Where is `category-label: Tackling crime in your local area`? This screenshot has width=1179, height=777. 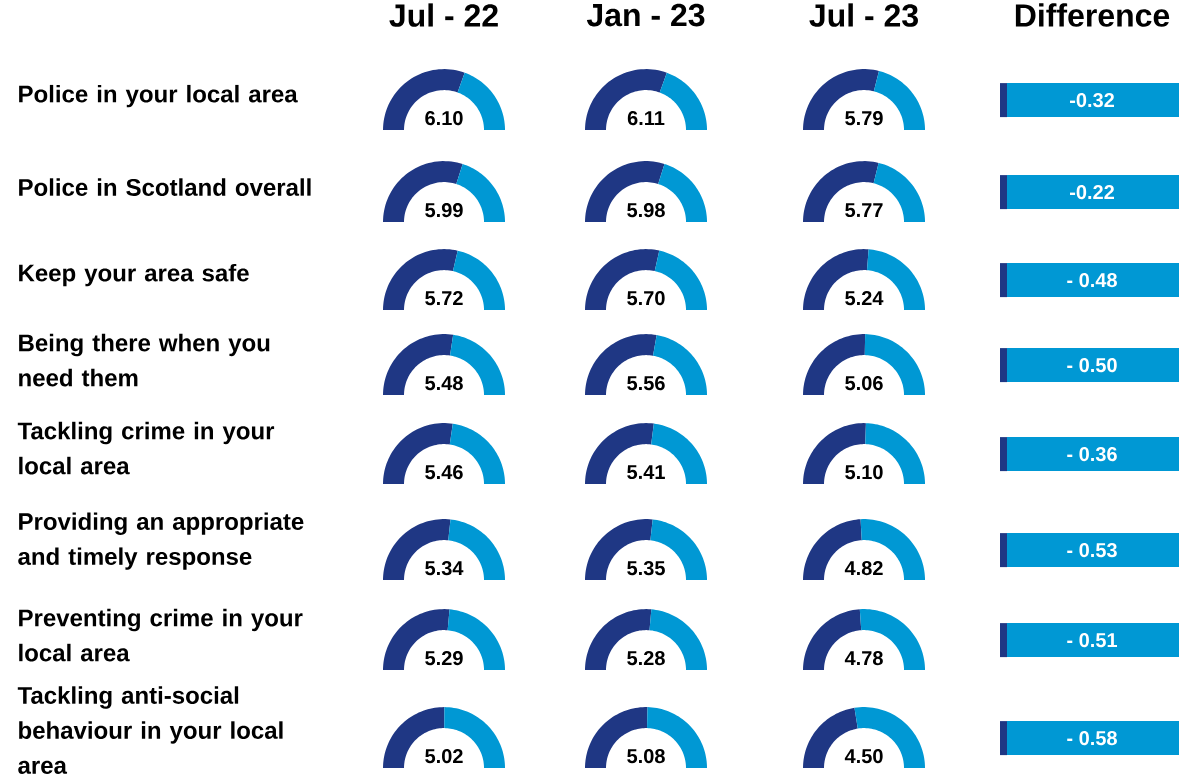 category-label: Tackling crime in your local area is located at coordinates (146, 448).